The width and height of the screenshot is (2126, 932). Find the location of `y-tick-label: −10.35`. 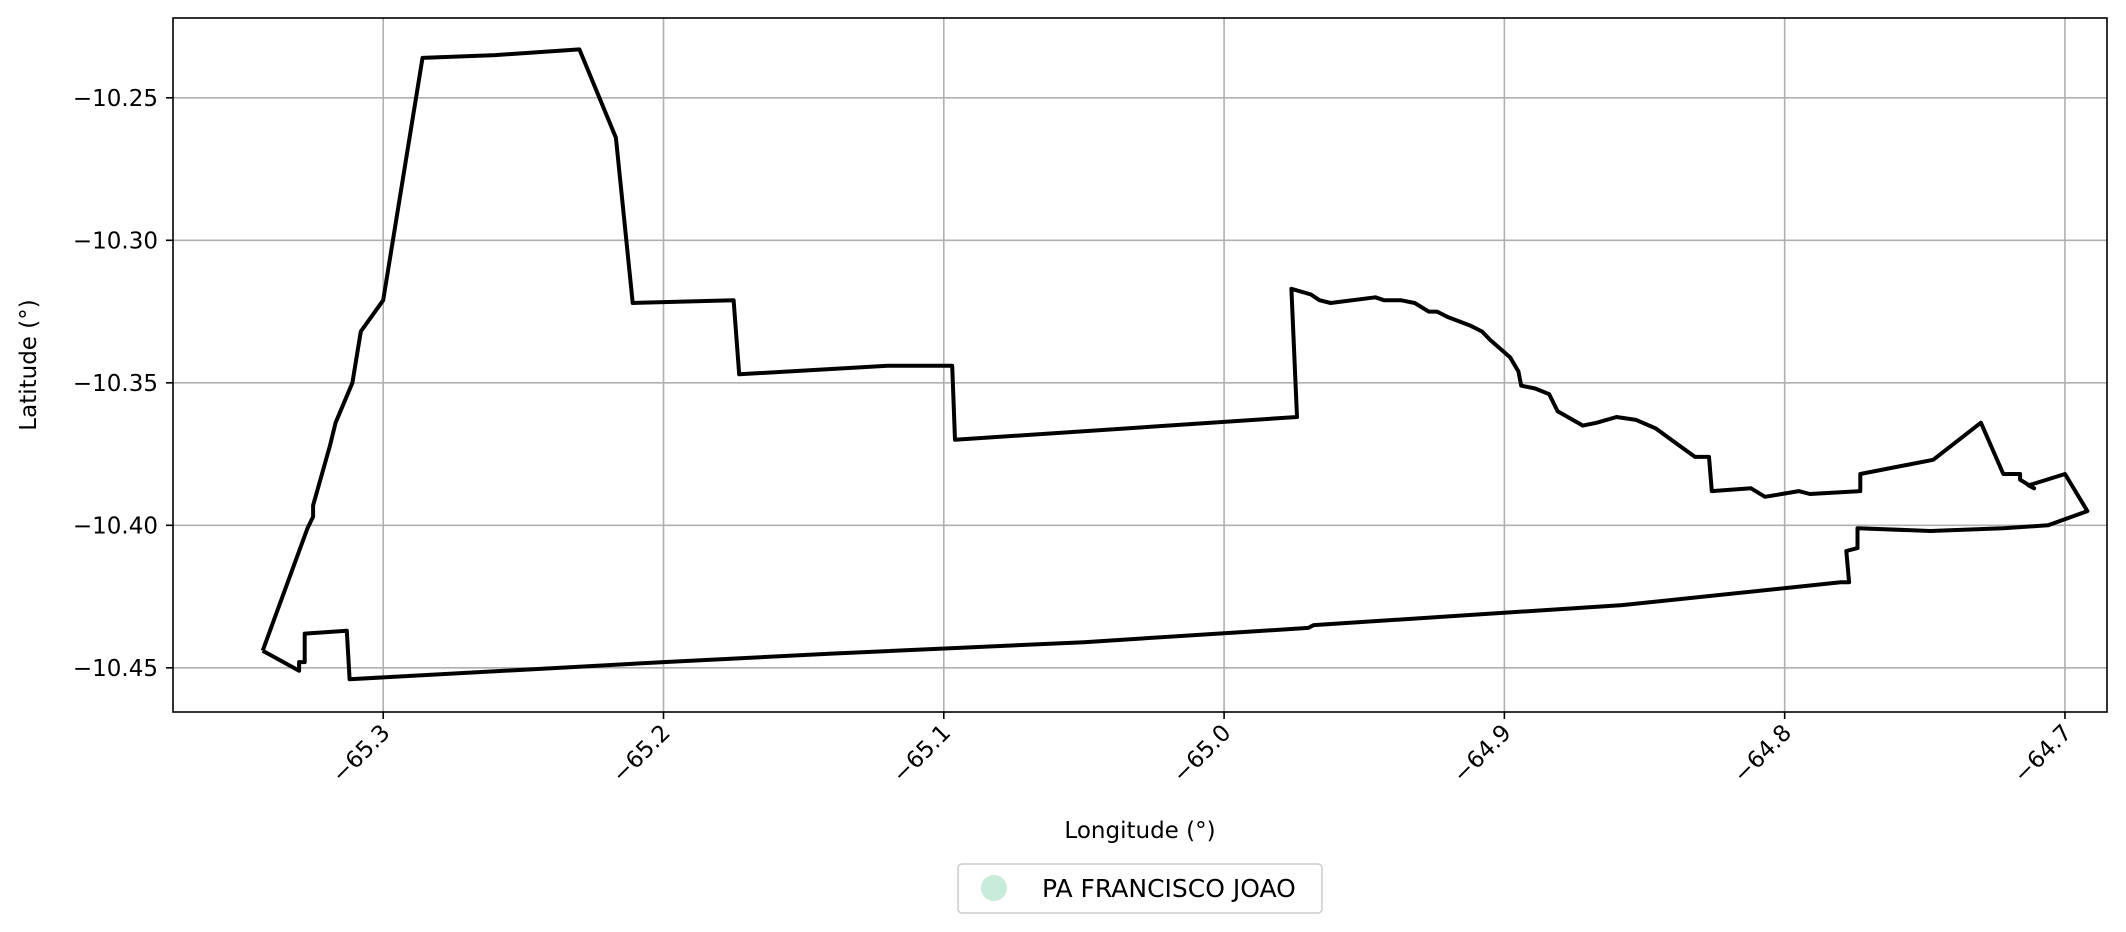

y-tick-label: −10.35 is located at coordinates (115, 384).